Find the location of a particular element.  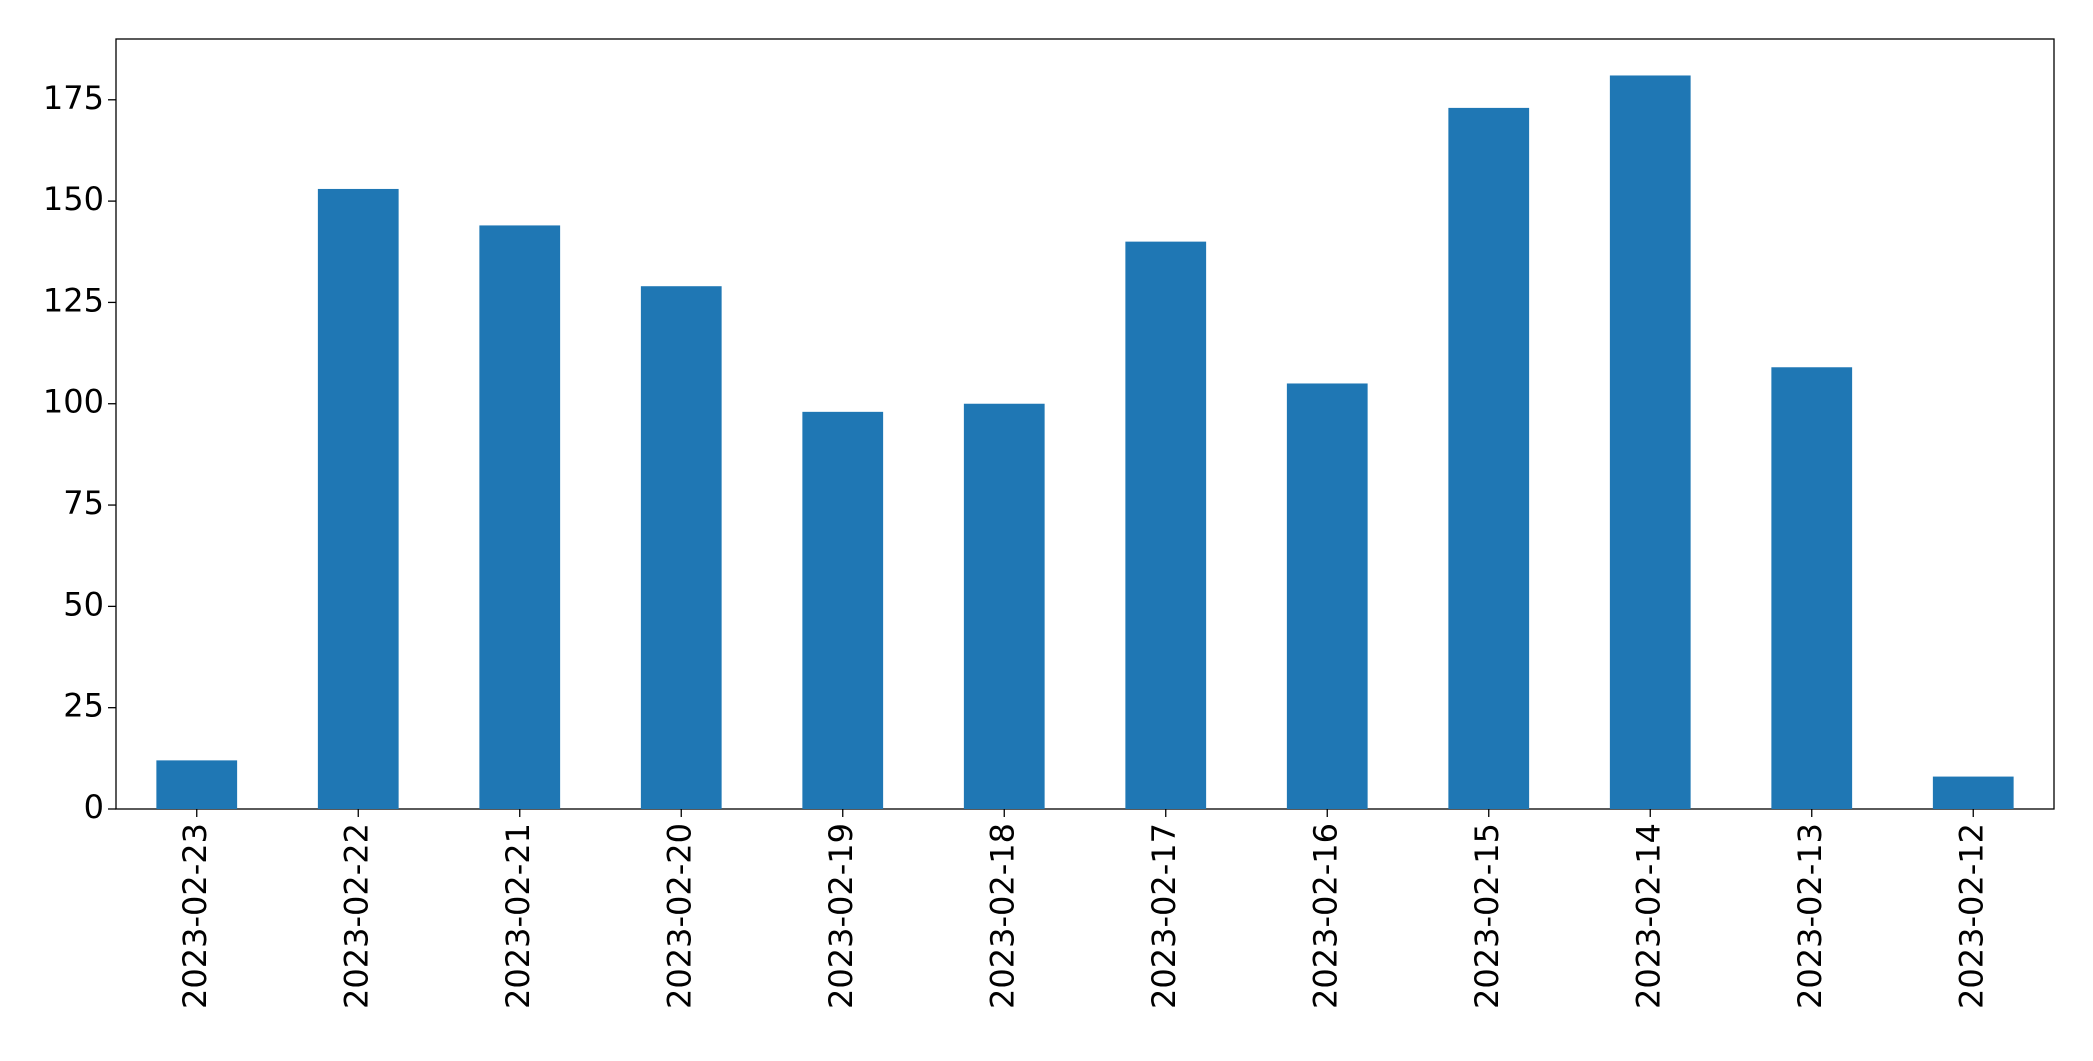

x-tick-label: 2023-02-12 is located at coordinates (1971, 916).